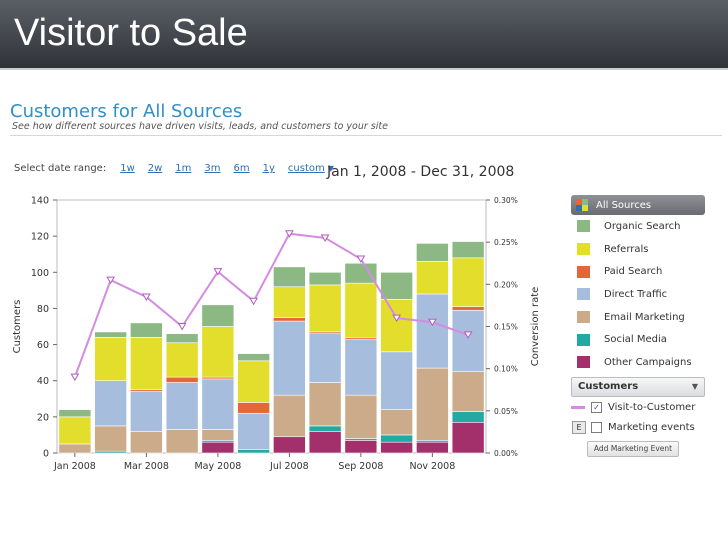 The image size is (728, 546). What do you see at coordinates (506, 200) in the screenshot?
I see `y2-tick-label: 0.30%` at bounding box center [506, 200].